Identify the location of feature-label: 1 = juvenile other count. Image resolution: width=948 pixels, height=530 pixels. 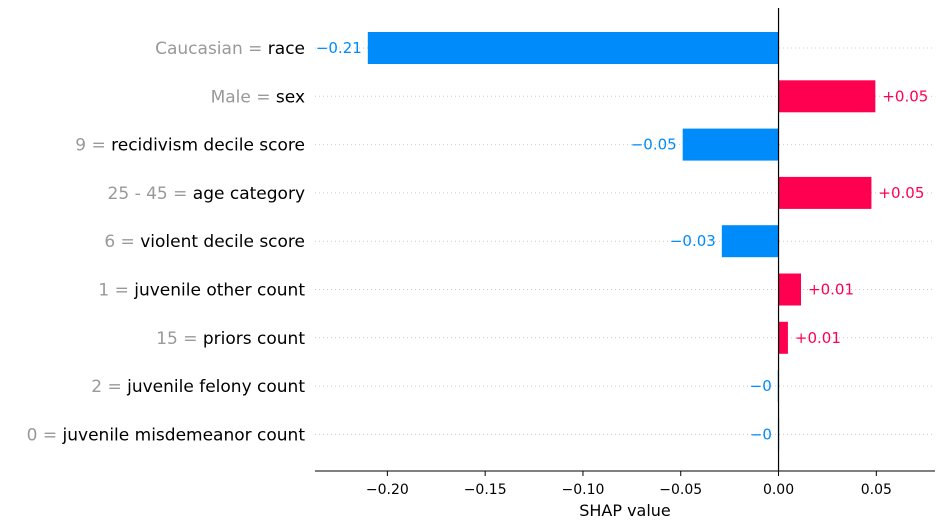
(201, 291).